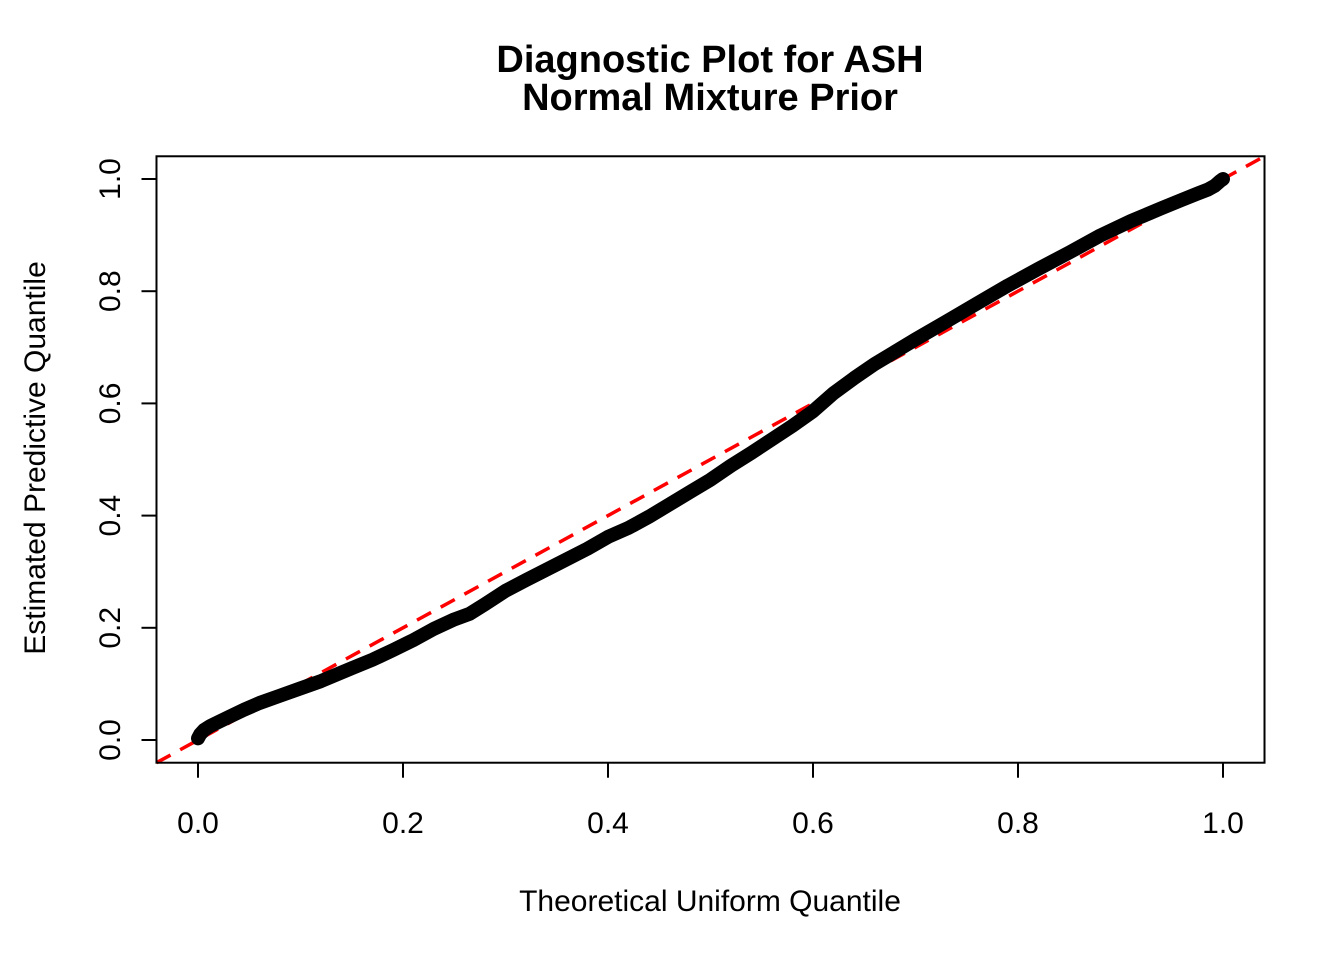 The image size is (1344, 960). I want to click on x-axis: 0.0 0.2 0.4 0.6 0.8 1.0, so click(710, 801).